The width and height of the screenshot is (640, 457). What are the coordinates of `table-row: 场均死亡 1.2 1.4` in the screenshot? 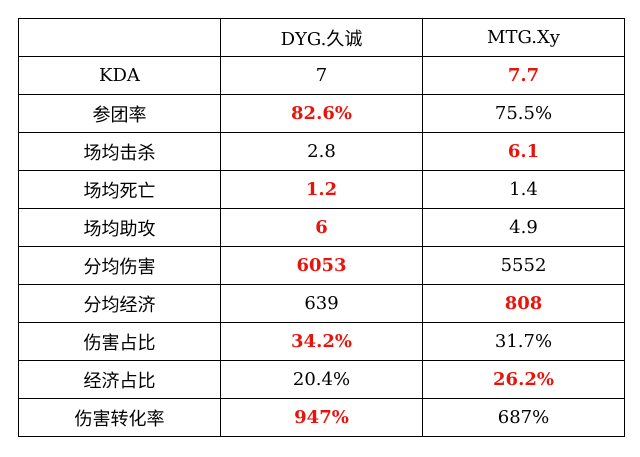 It's located at (321, 189).